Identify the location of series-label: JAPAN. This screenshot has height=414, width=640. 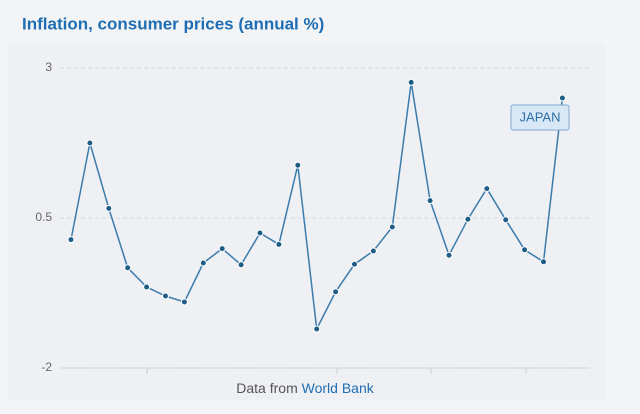
(540, 117).